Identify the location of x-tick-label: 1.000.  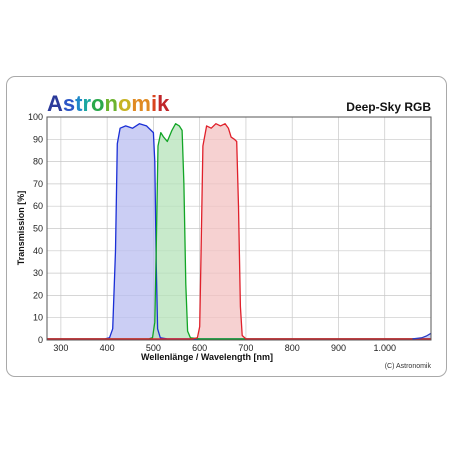
(384, 348).